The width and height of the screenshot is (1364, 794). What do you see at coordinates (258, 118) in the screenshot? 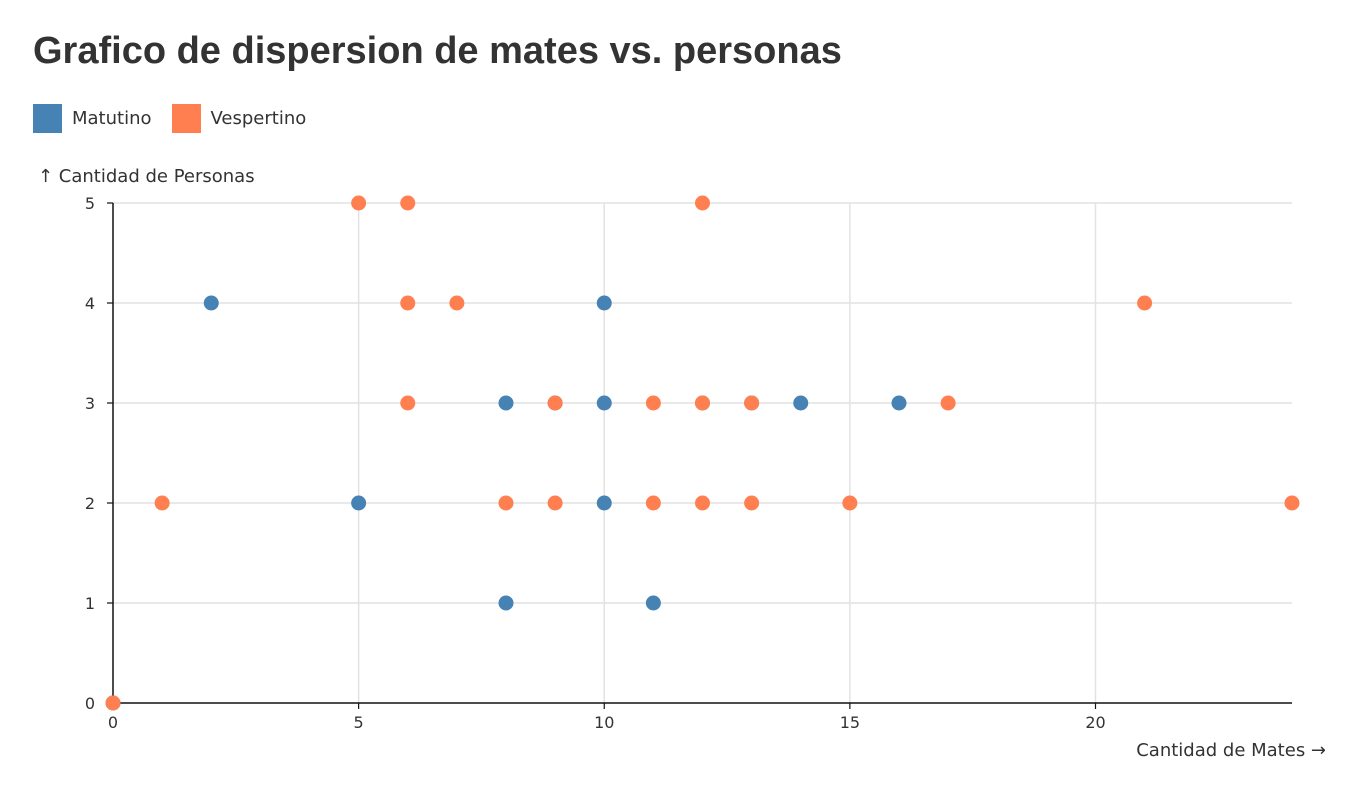
I see `legend-label-vespertino: Vespertino` at bounding box center [258, 118].